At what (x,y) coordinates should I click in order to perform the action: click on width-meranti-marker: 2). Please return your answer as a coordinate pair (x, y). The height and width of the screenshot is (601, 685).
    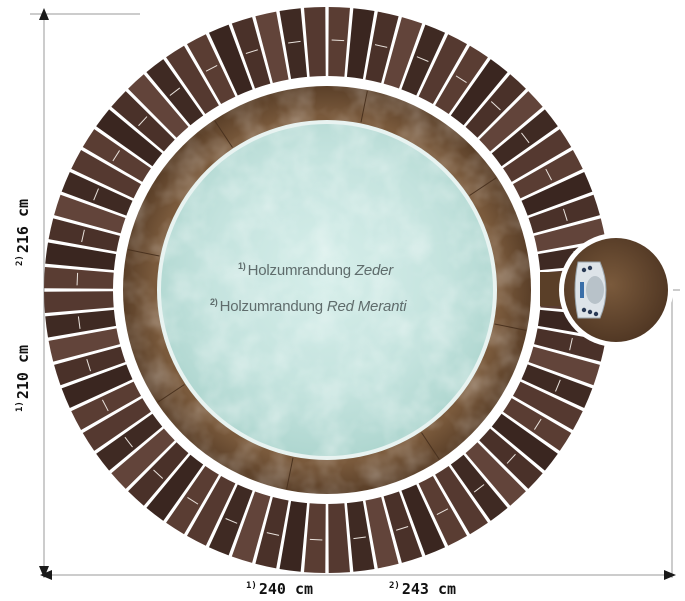
    Looking at the image, I should click on (394, 586).